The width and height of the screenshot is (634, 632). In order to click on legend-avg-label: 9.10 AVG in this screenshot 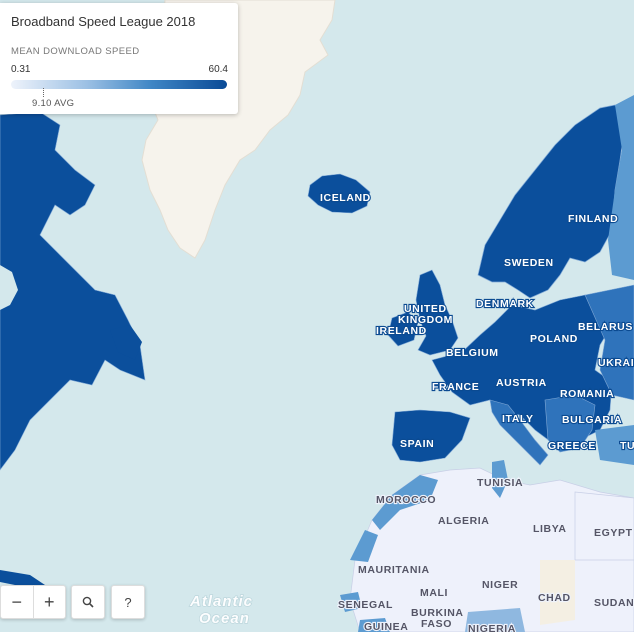, I will do `click(53, 103)`.